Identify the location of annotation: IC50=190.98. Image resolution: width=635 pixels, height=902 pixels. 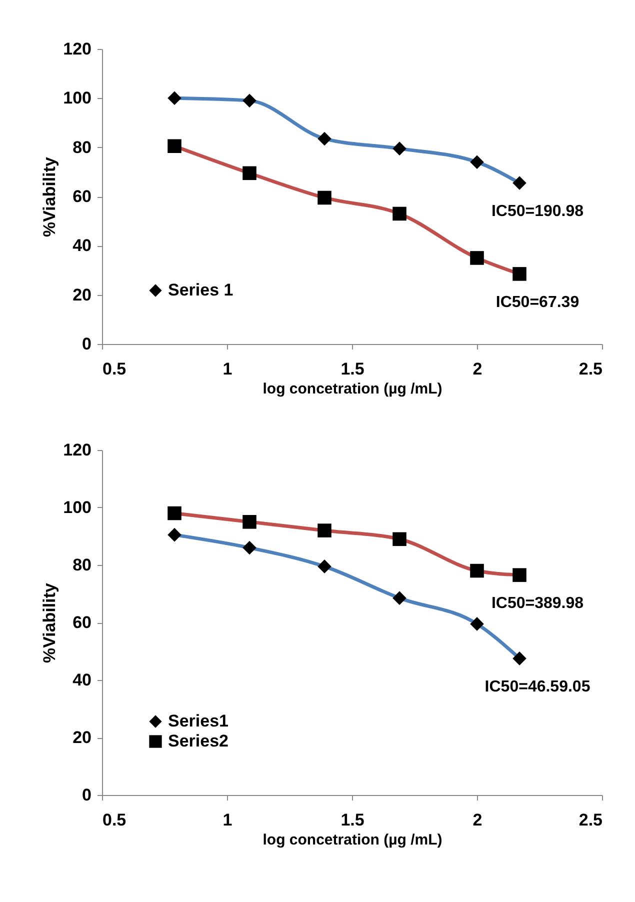
(537, 211).